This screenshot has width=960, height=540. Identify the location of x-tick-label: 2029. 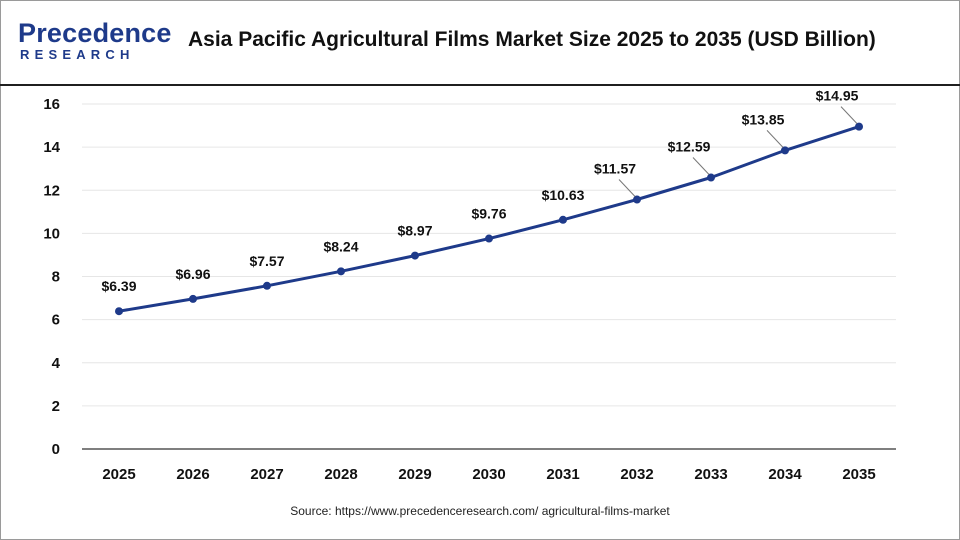
(414, 474).